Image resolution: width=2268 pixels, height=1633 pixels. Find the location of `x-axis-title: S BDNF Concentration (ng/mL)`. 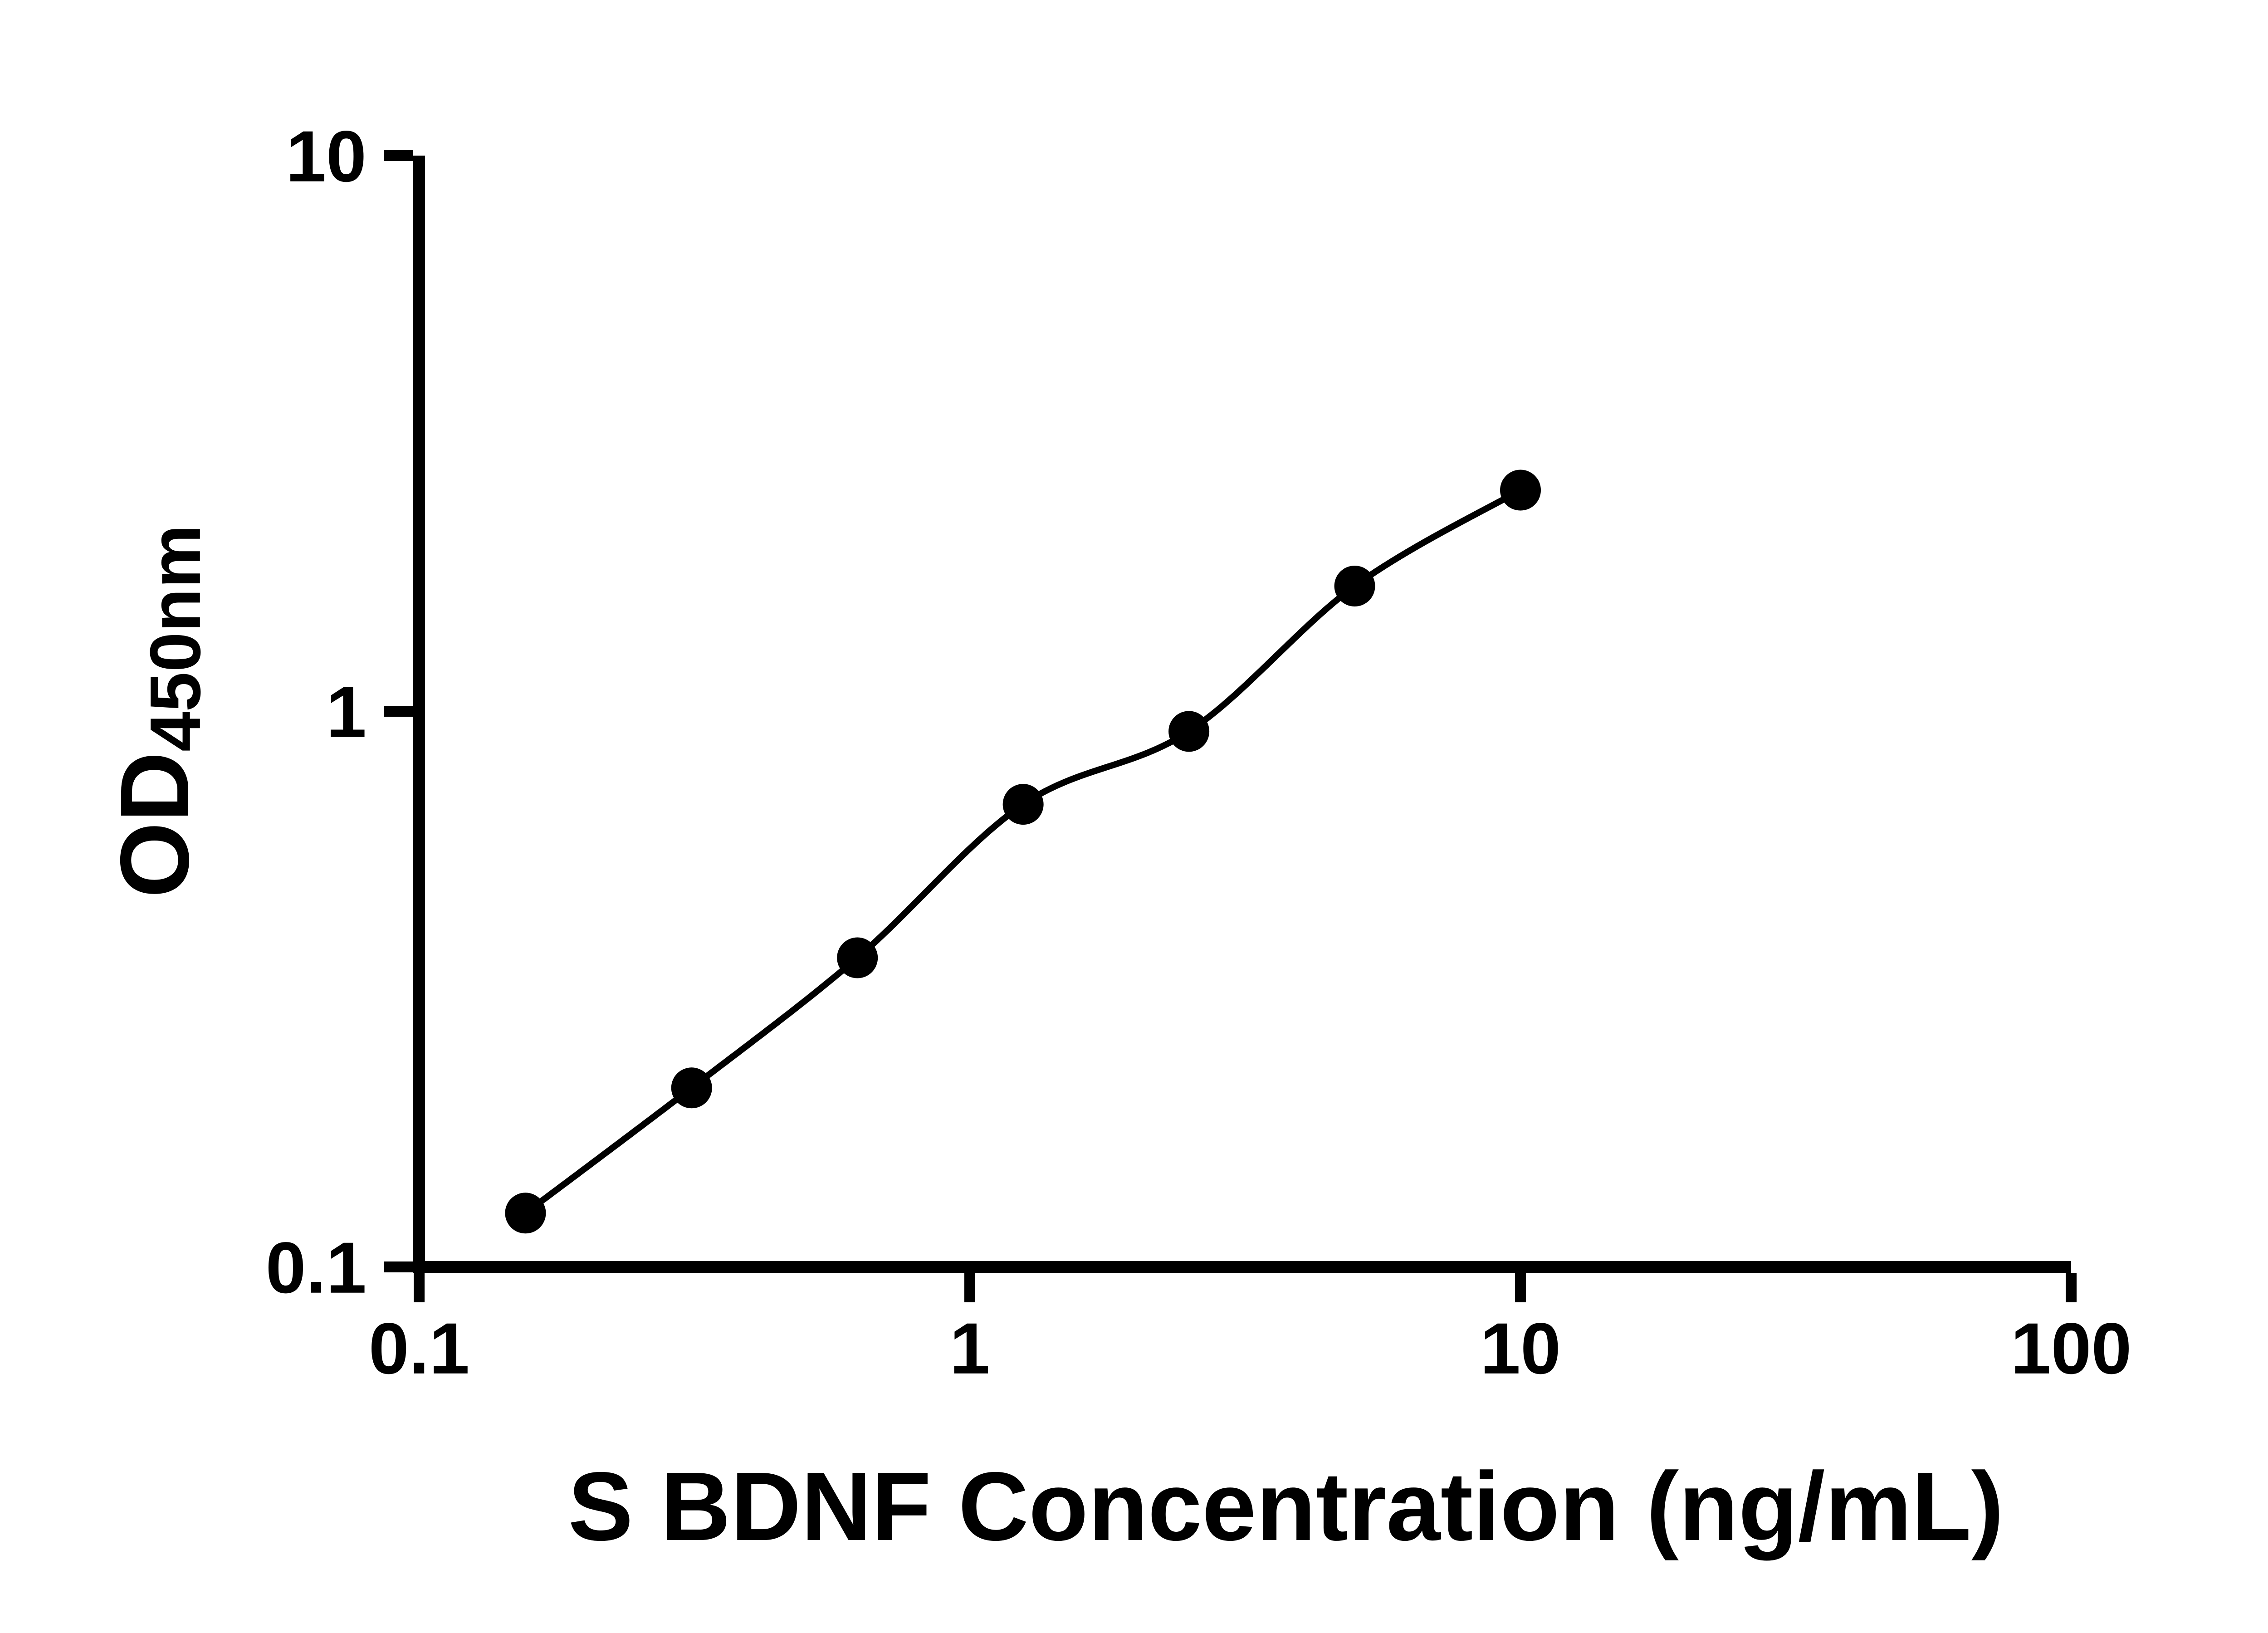

x-axis-title: S BDNF Concentration (ng/mL) is located at coordinates (1286, 1506).